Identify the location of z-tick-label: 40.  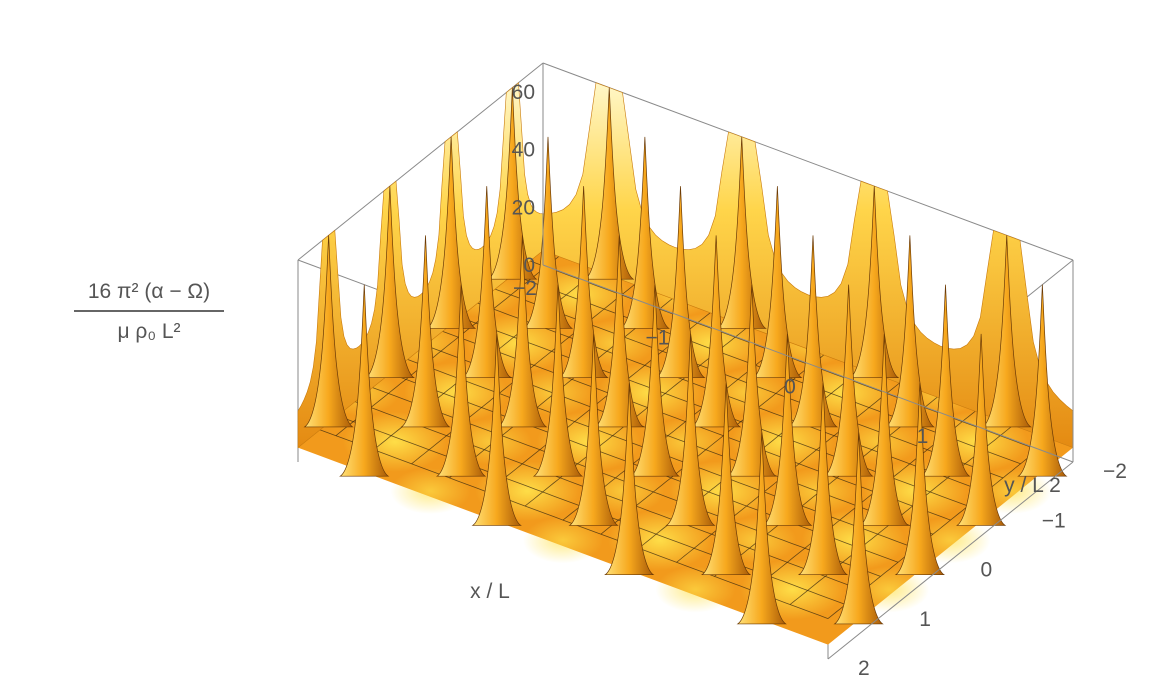
(523, 150).